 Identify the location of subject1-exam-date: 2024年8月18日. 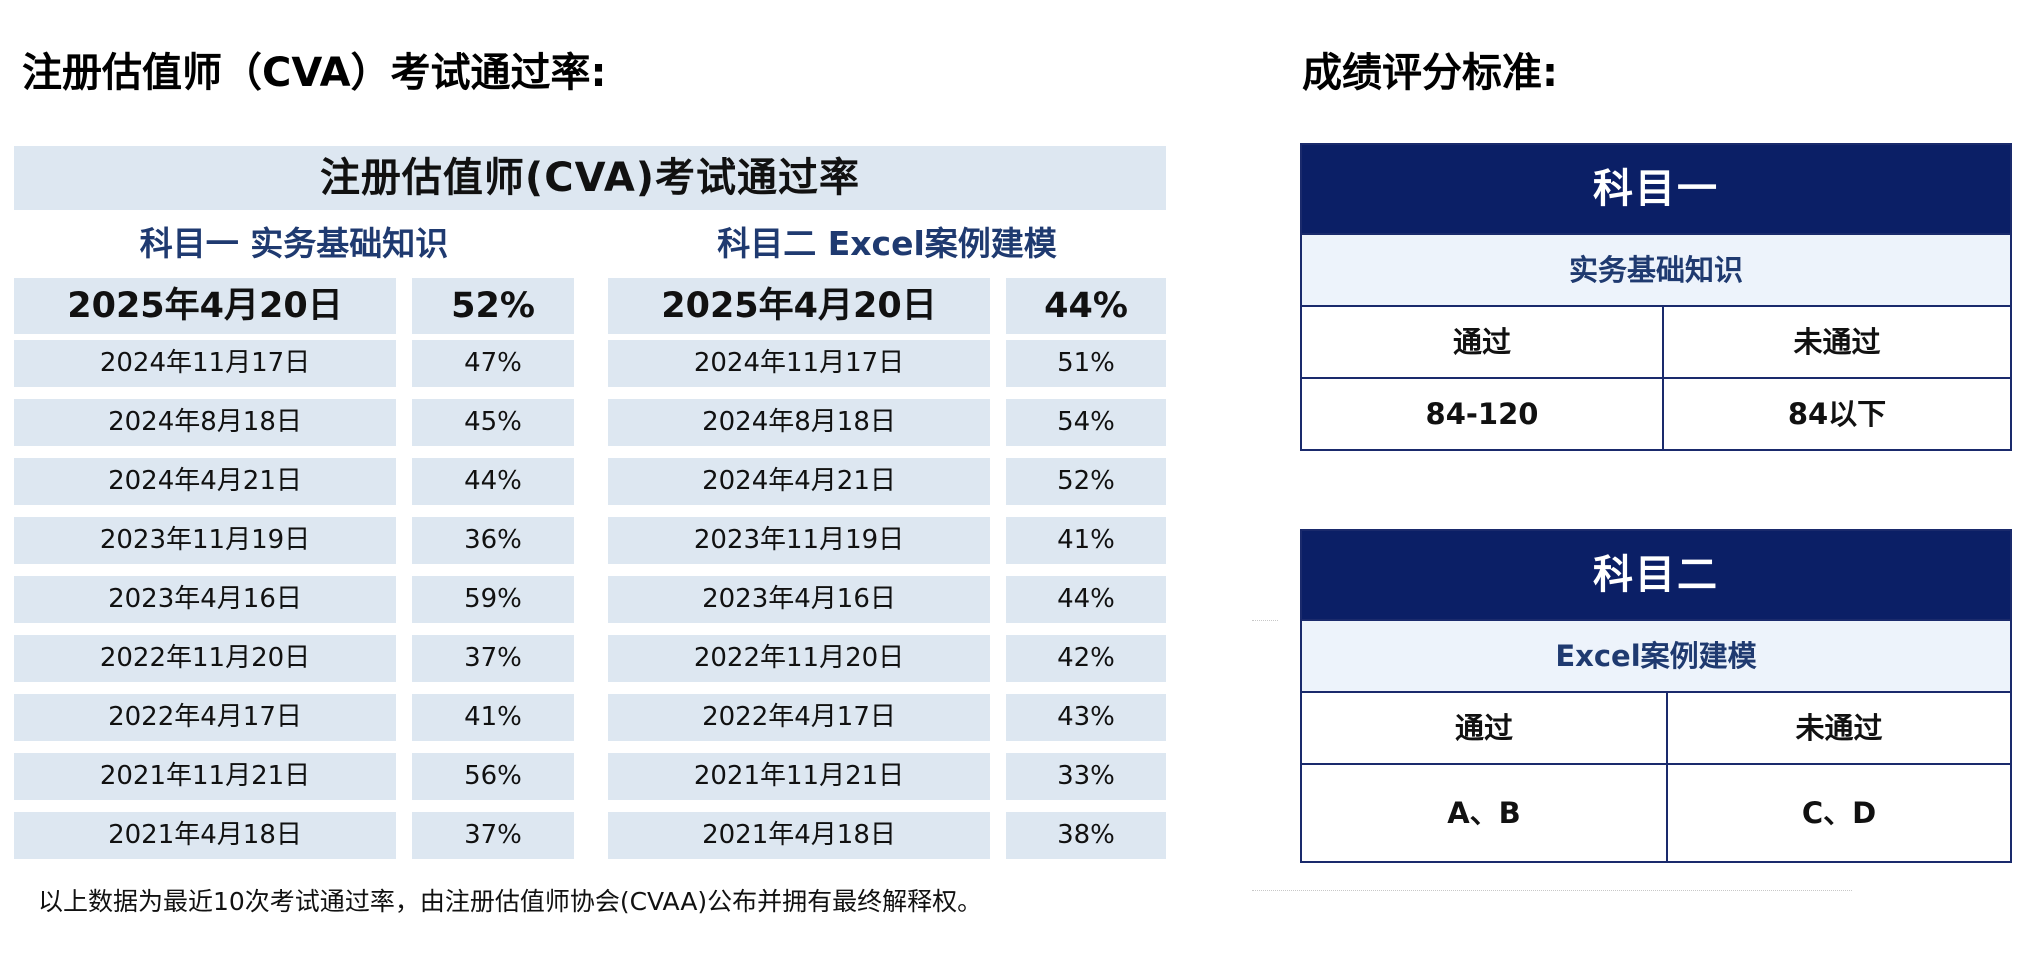
(205, 422).